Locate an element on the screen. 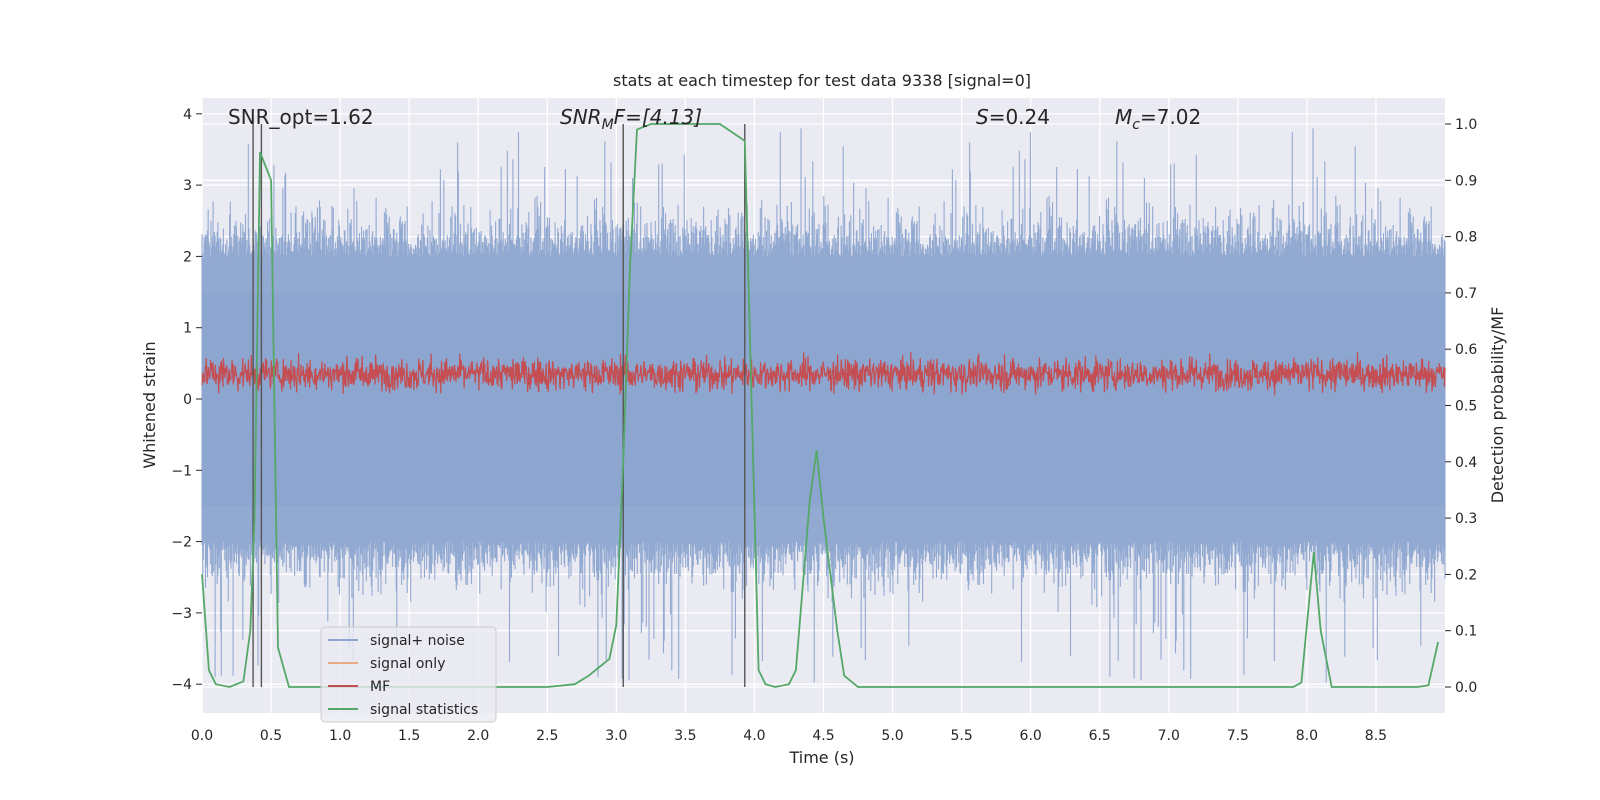 The image size is (1600, 800). y-tick-labels: 4 3 2 1 0 −1 −2 −3 −4 is located at coordinates (186, 400).